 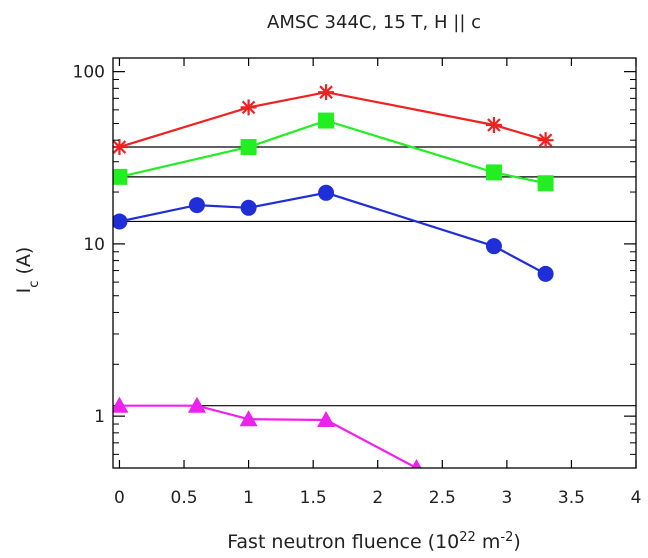 I want to click on x-tick-label: 3.5, so click(x=571, y=498).